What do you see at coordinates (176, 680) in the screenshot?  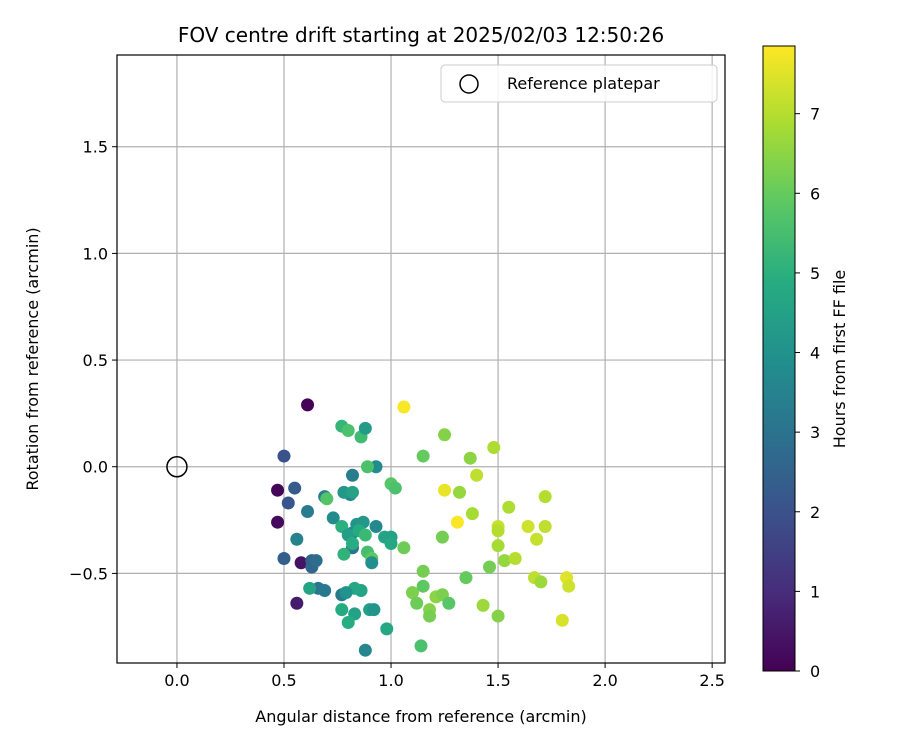 I see `x-tick-label: 0.0` at bounding box center [176, 680].